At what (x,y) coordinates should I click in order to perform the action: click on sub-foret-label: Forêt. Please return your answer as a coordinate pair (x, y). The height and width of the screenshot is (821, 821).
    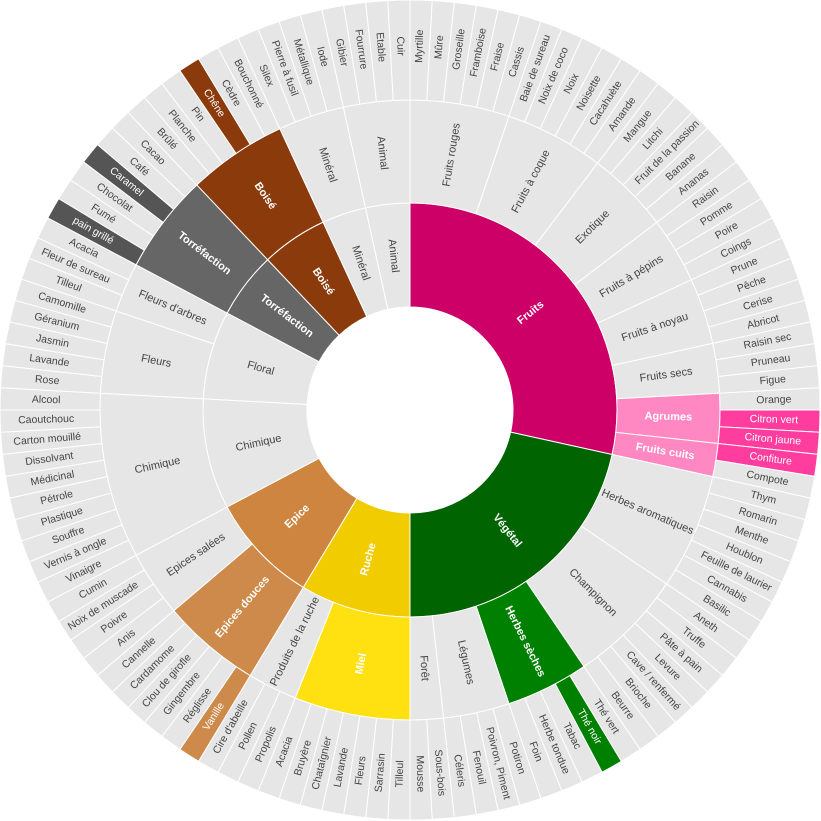
    Looking at the image, I should click on (423, 668).